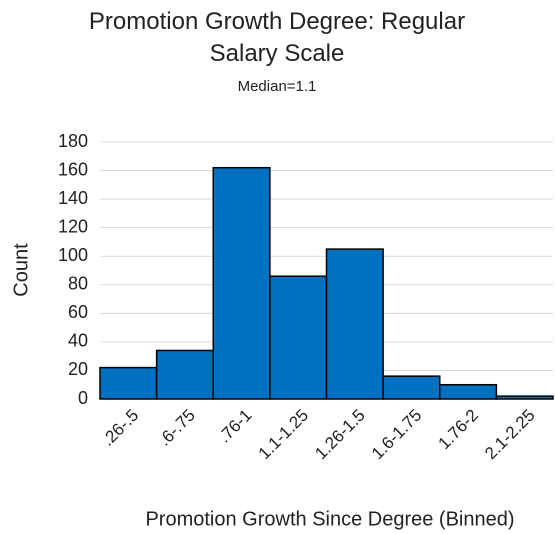  Describe the element at coordinates (120, 428) in the screenshot. I see `x-tick-label: .26-.5` at that location.